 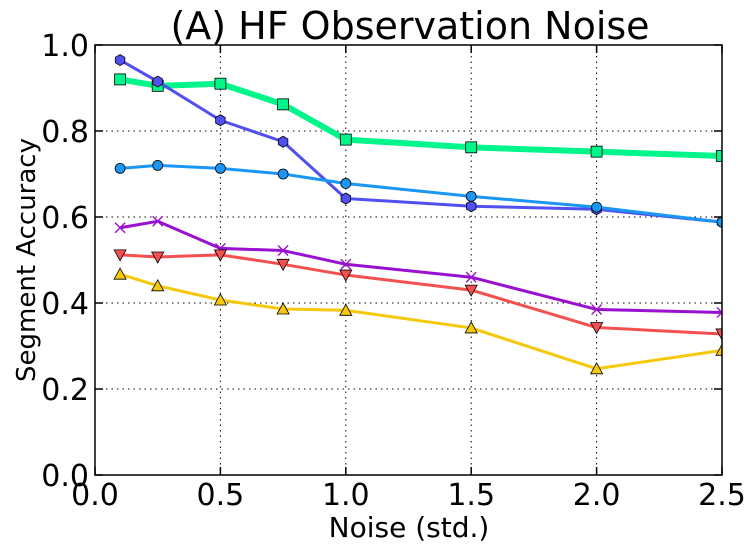 I want to click on x-tick-label: 0.5, so click(x=221, y=495).